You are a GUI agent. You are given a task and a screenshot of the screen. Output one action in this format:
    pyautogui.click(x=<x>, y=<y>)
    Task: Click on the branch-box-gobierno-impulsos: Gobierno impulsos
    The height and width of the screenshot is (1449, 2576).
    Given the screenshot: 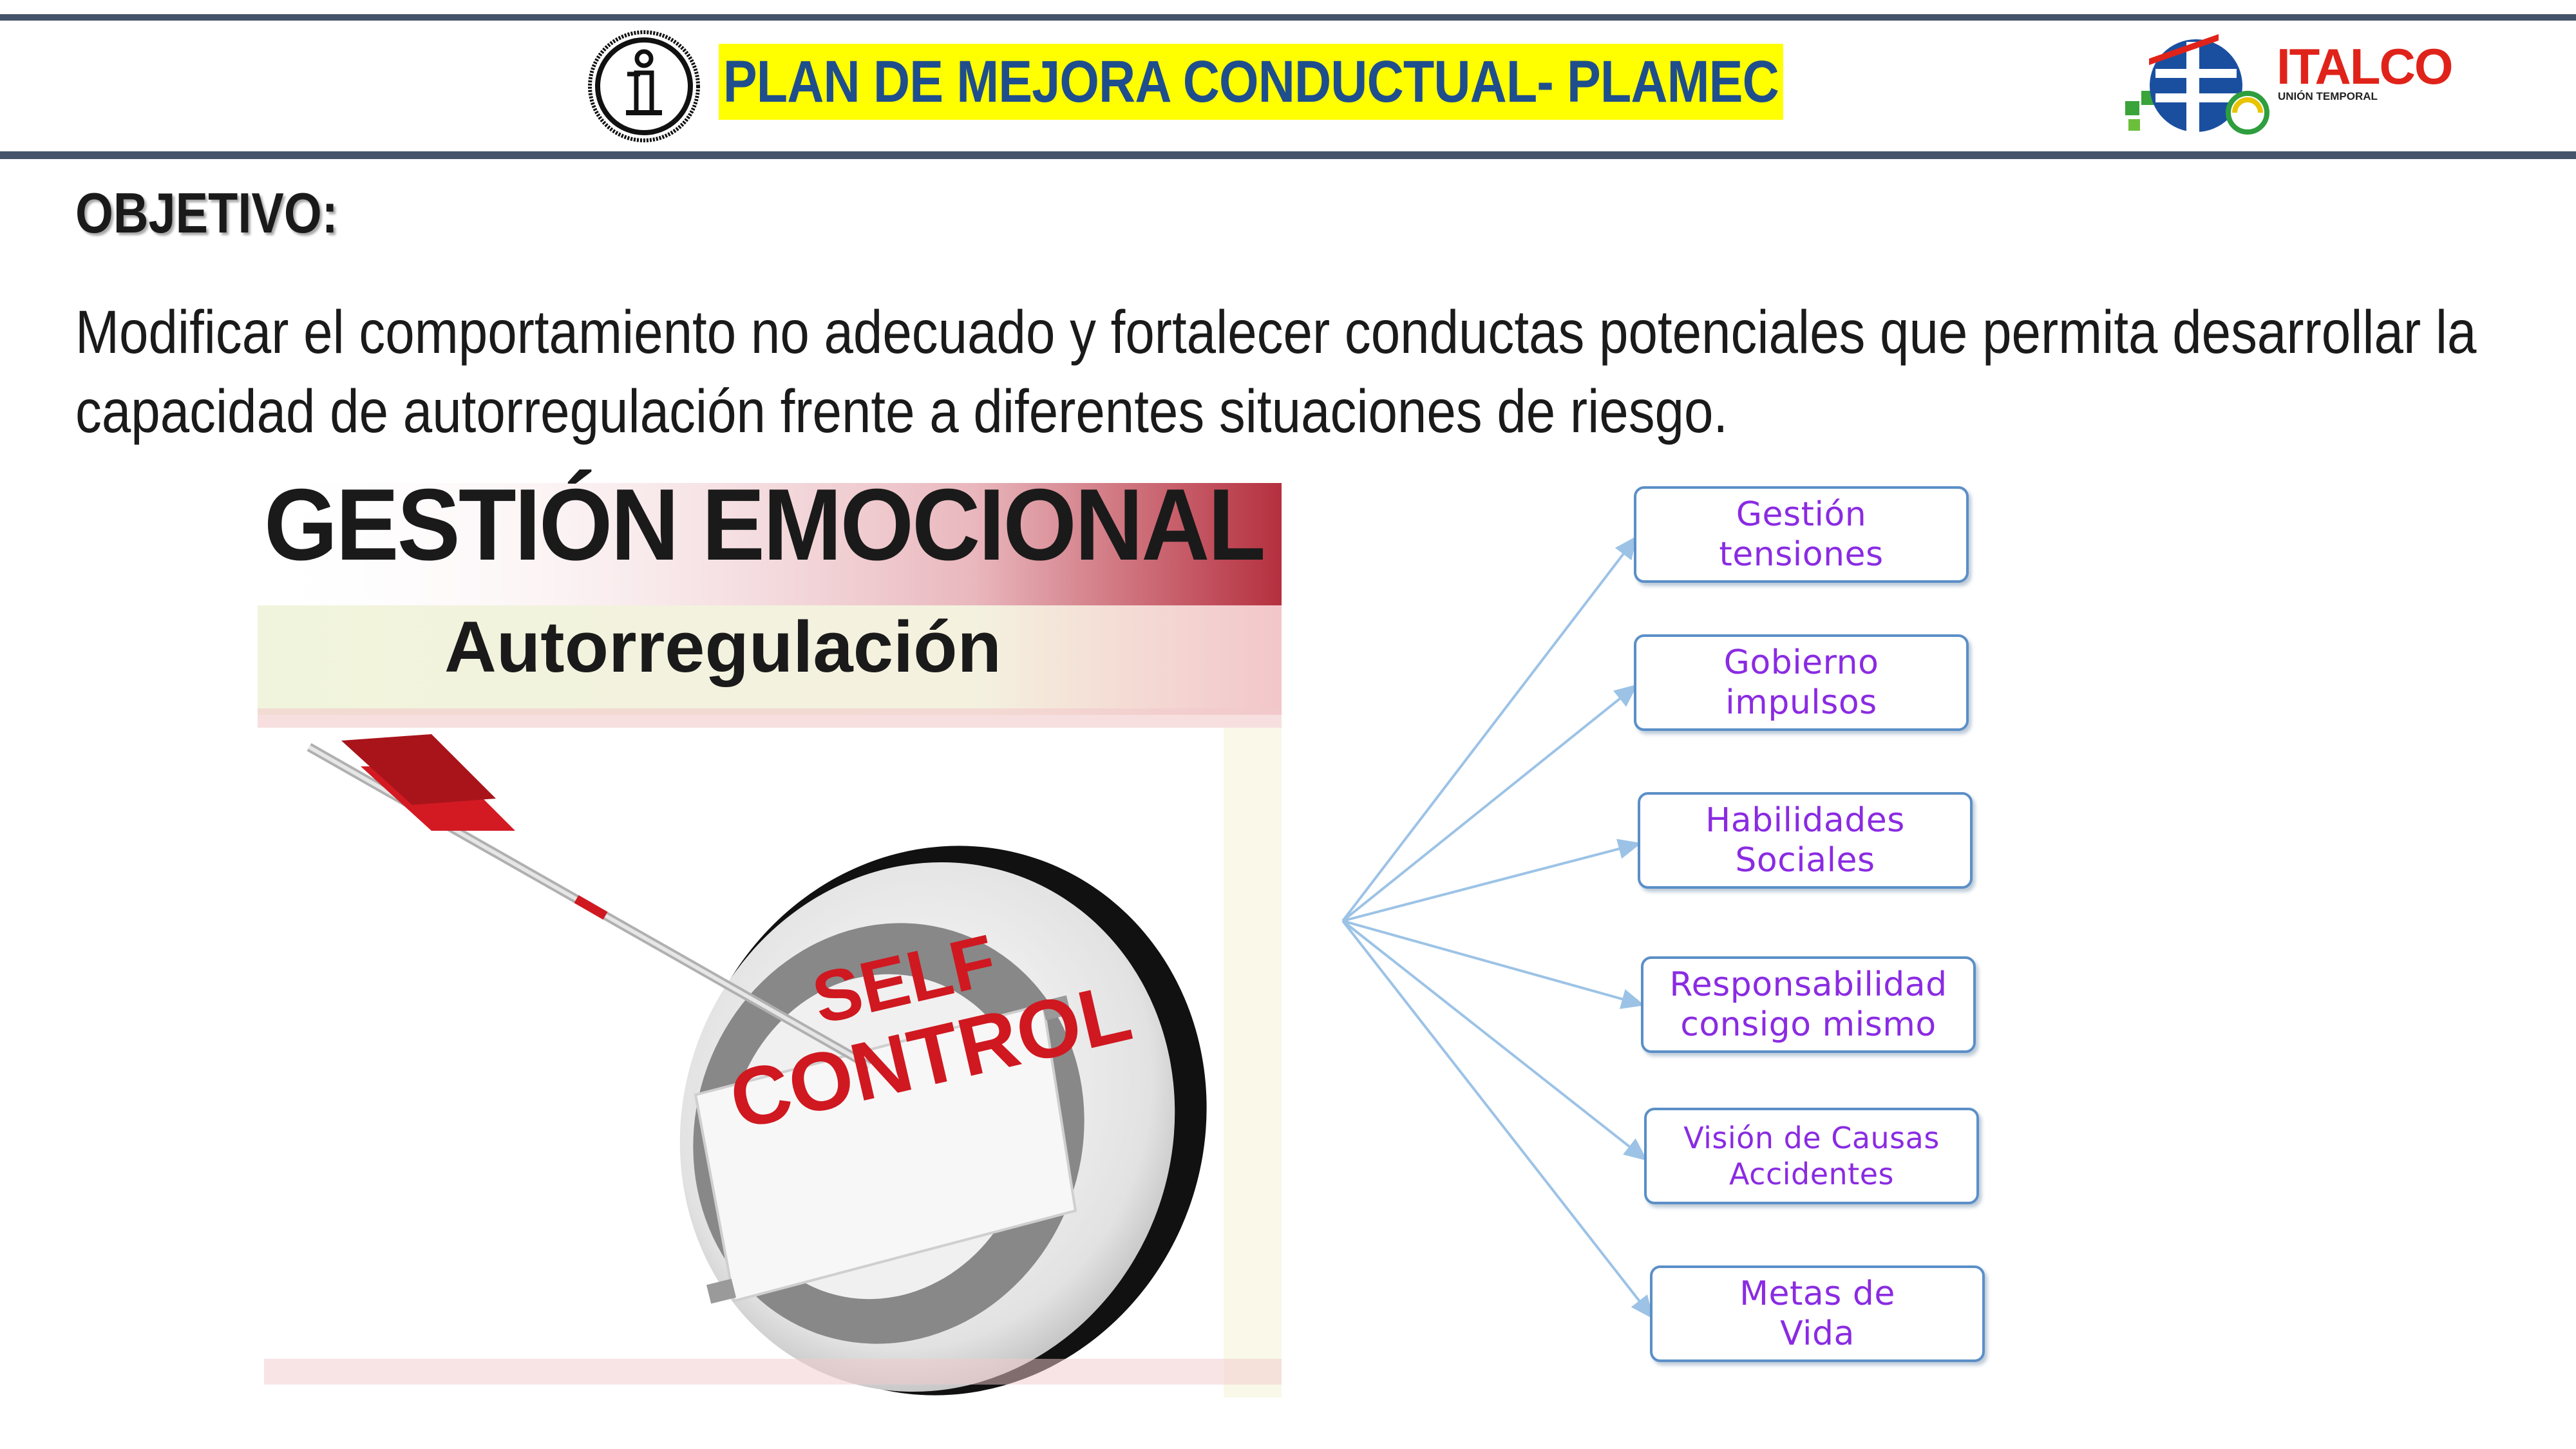 What is the action you would take?
    pyautogui.click(x=1801, y=683)
    